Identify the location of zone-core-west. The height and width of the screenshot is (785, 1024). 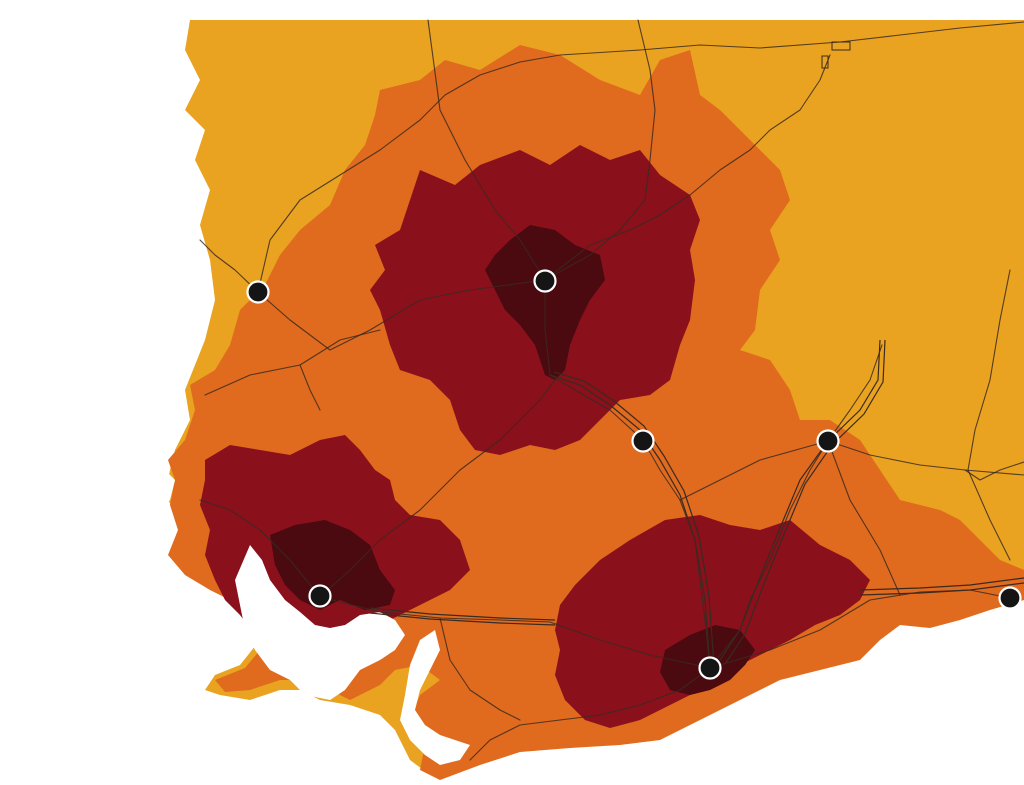
(332, 565).